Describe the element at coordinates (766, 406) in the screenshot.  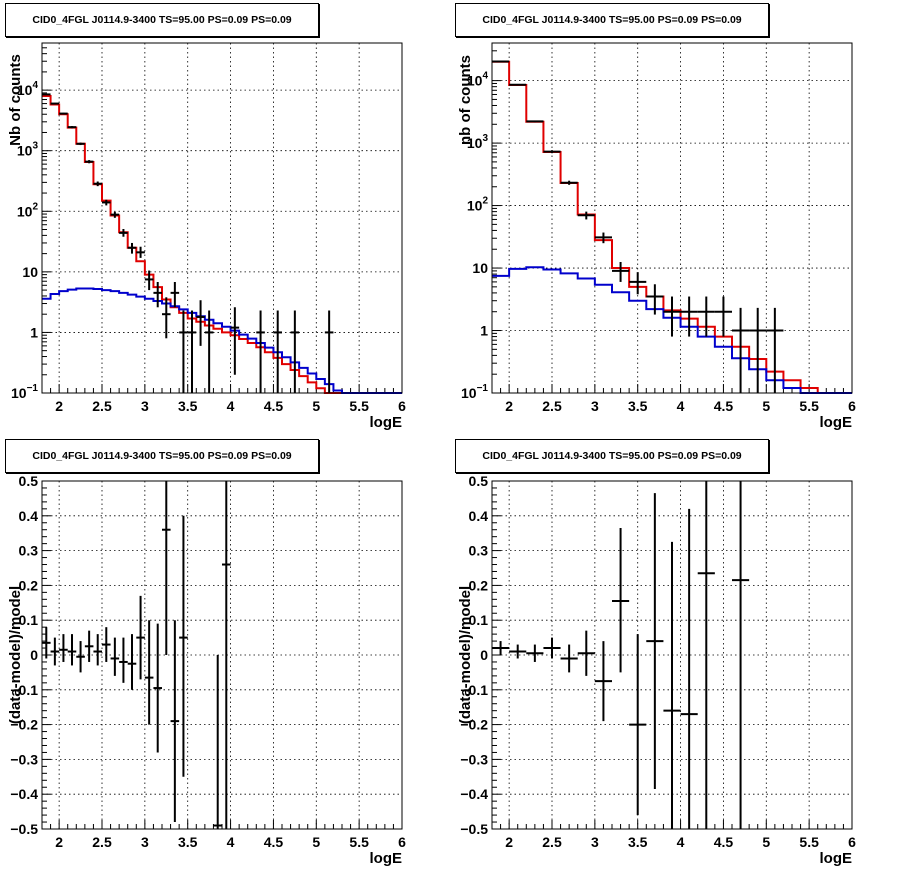
I see `x-tick-label: 5` at that location.